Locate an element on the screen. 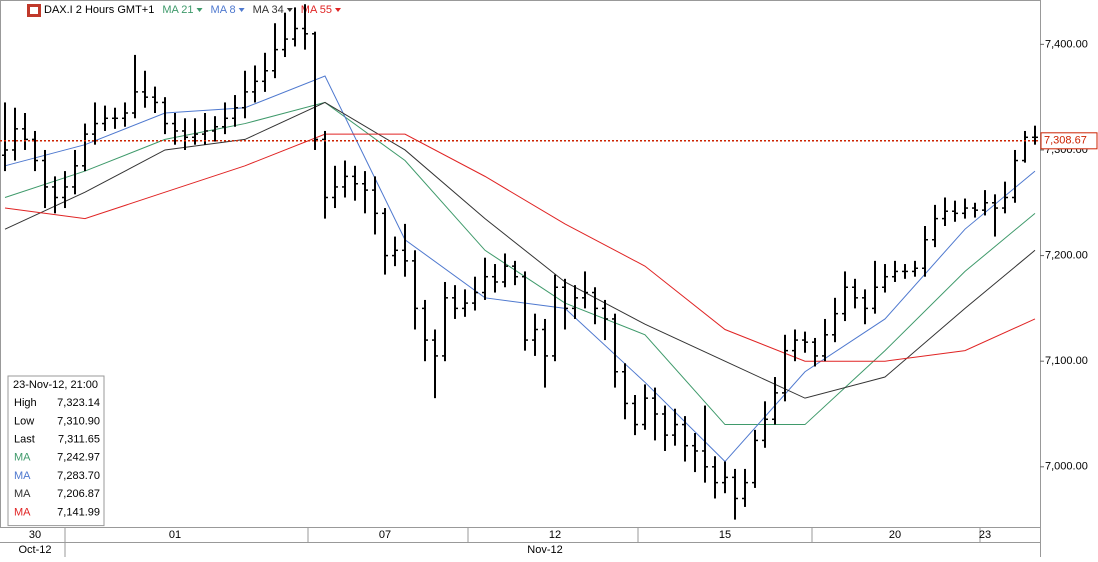 Image resolution: width=1098 pixels, height=562 pixels. symbol-icon is located at coordinates (34, 10).